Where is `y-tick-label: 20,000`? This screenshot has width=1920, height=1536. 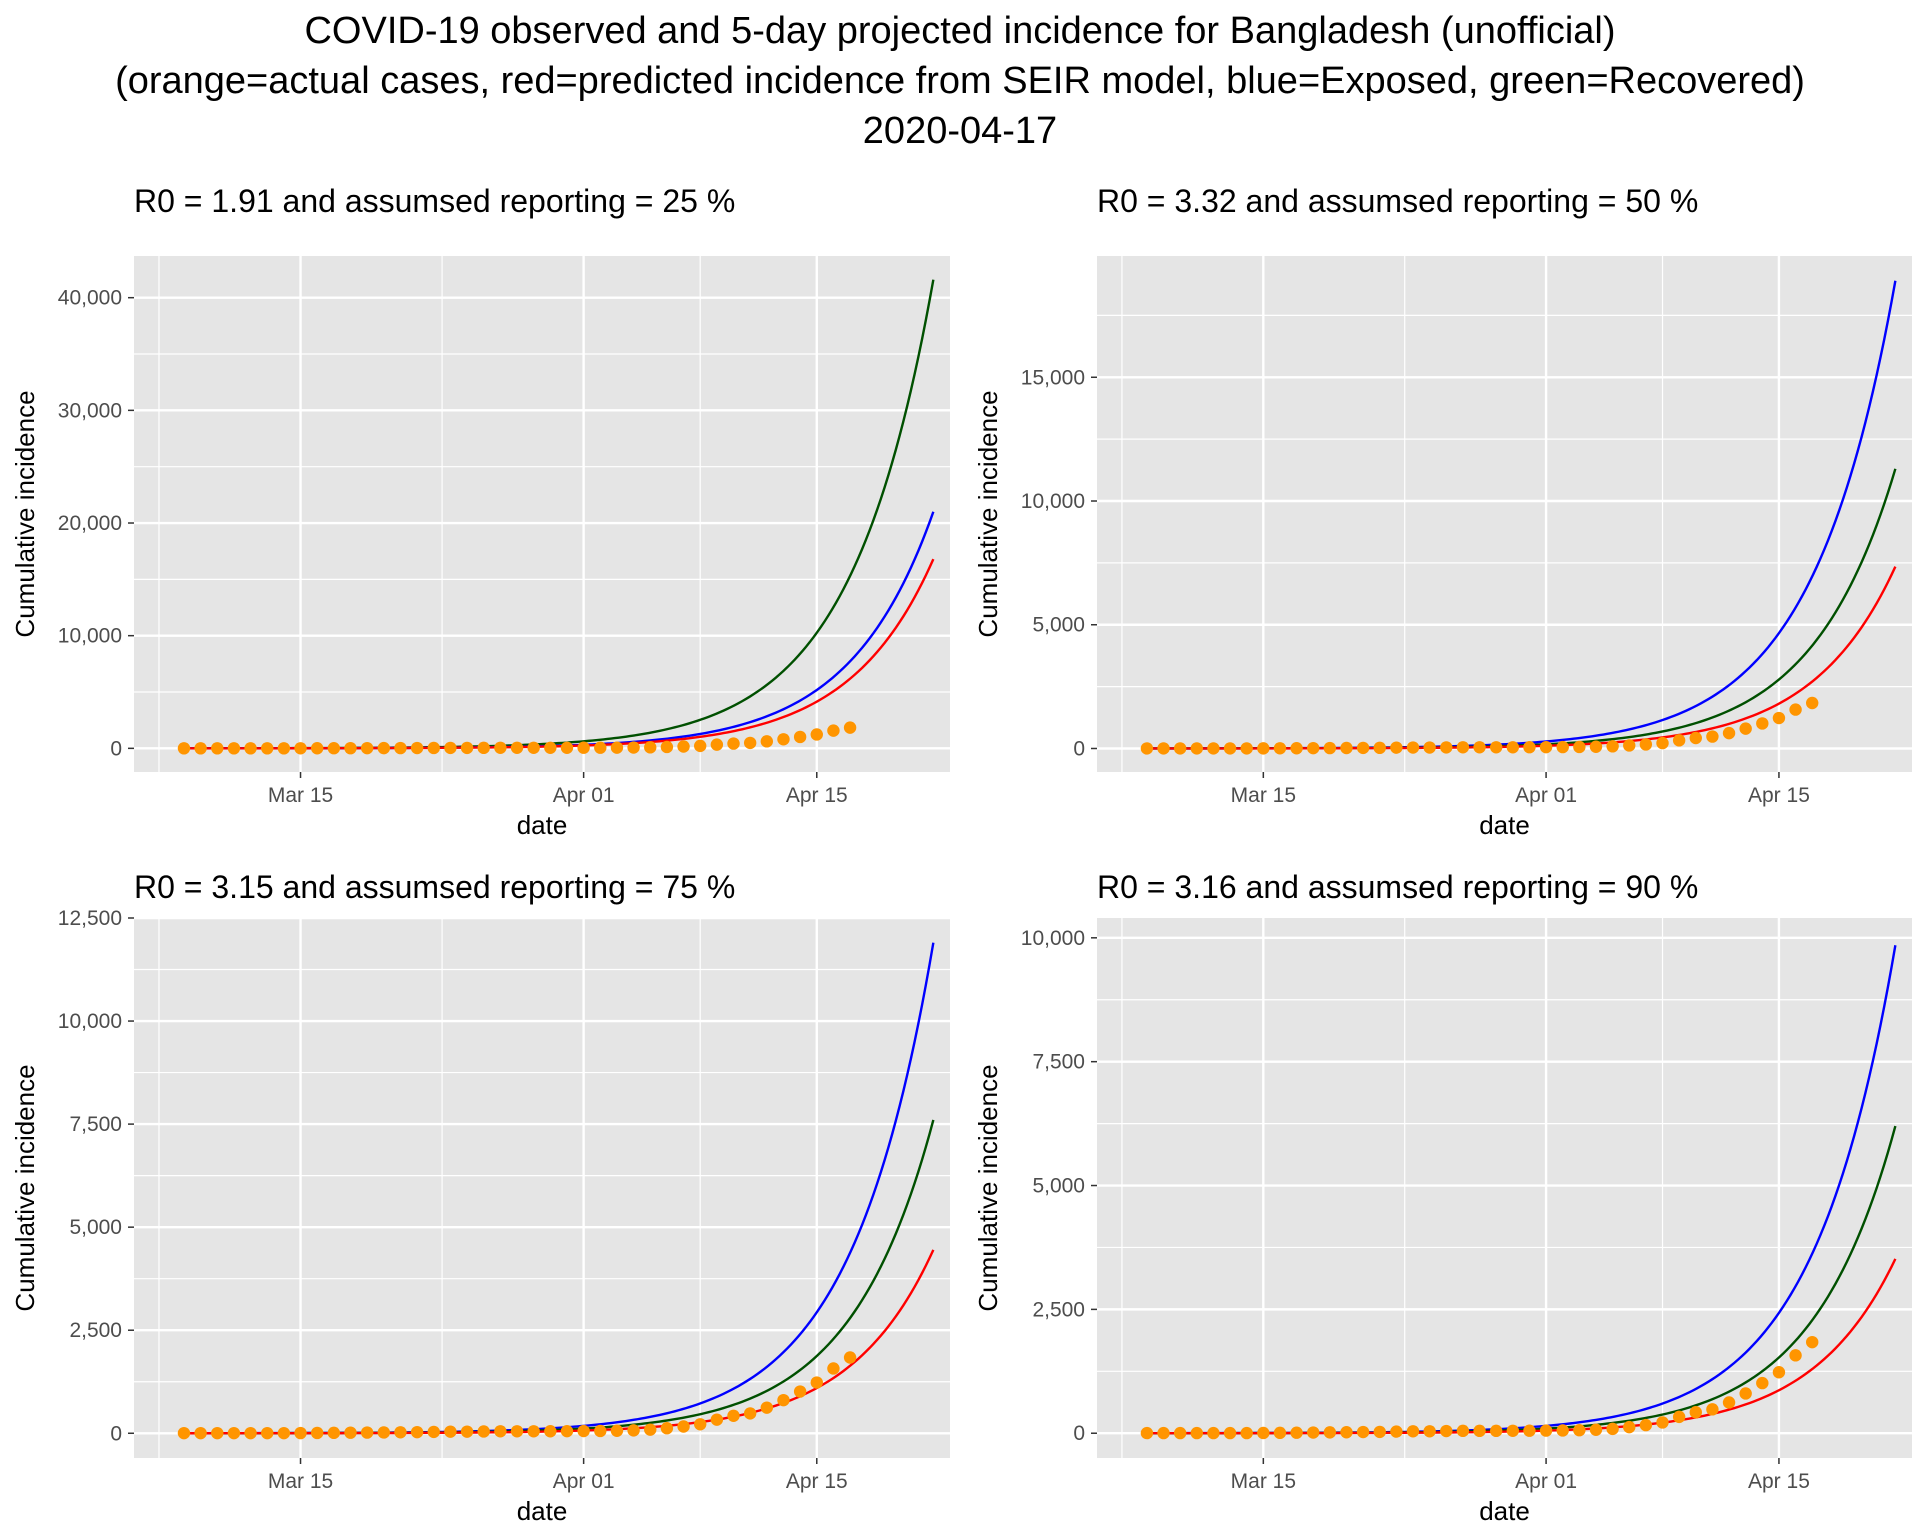 y-tick-label: 20,000 is located at coordinates (90, 523).